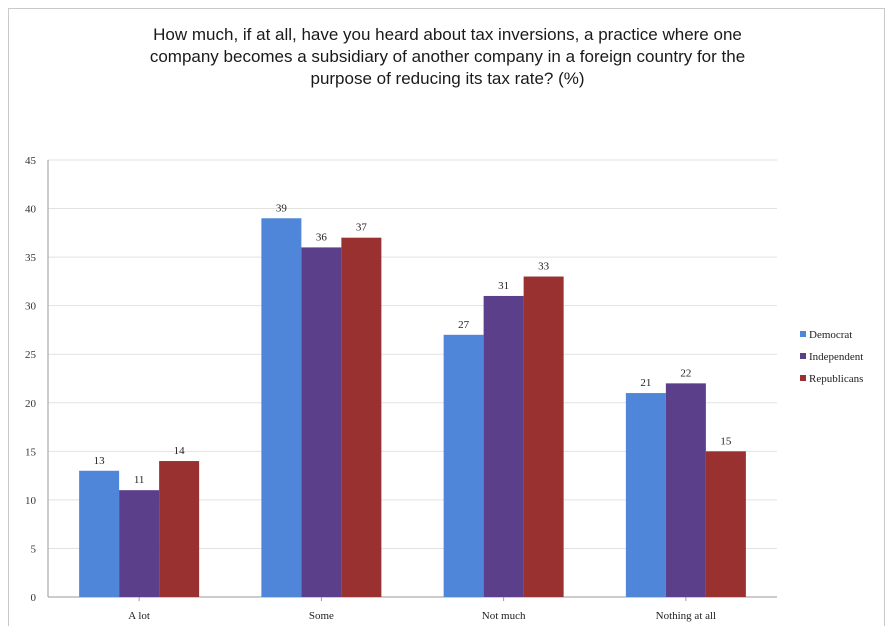  What do you see at coordinates (180, 451) in the screenshot?
I see `data-label: 14` at bounding box center [180, 451].